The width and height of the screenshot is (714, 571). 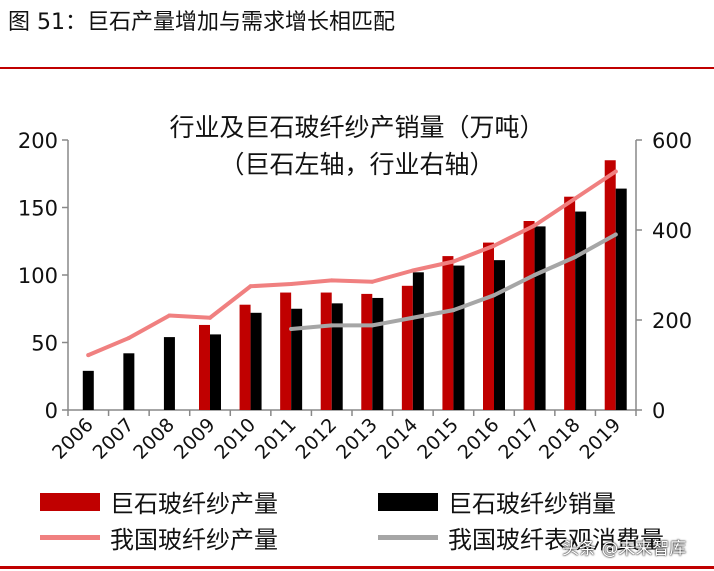 What do you see at coordinates (245, 357) in the screenshot?
I see `bar-jushi-output-2010` at bounding box center [245, 357].